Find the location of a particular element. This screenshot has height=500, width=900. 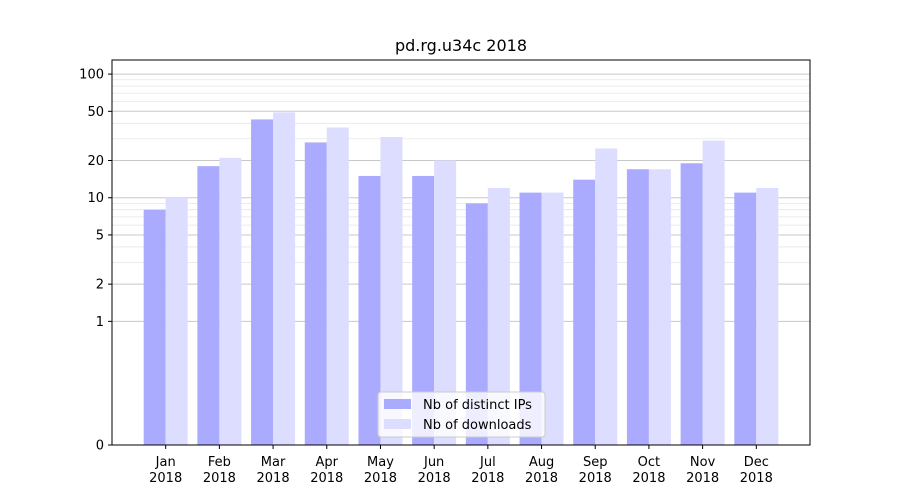

x-tick-label: Dec 2018 is located at coordinates (756, 470).